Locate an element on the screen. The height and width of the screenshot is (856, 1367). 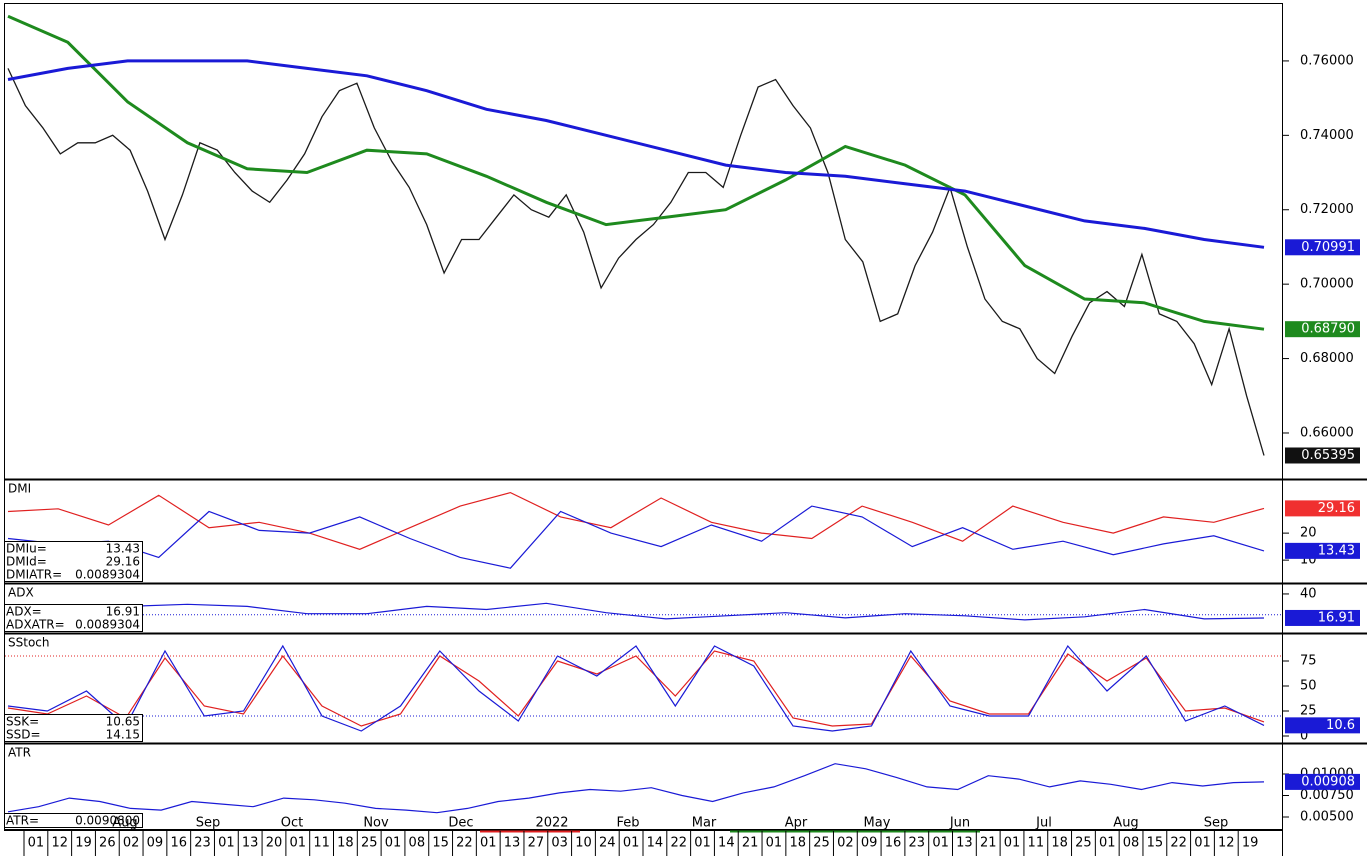
day-label: 11 is located at coordinates (321, 843).